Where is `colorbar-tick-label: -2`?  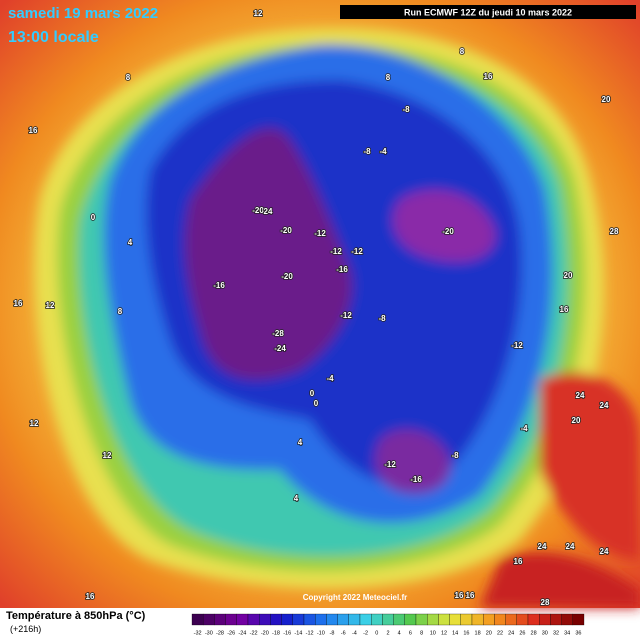
colorbar-tick-label: -2 is located at coordinates (365, 633).